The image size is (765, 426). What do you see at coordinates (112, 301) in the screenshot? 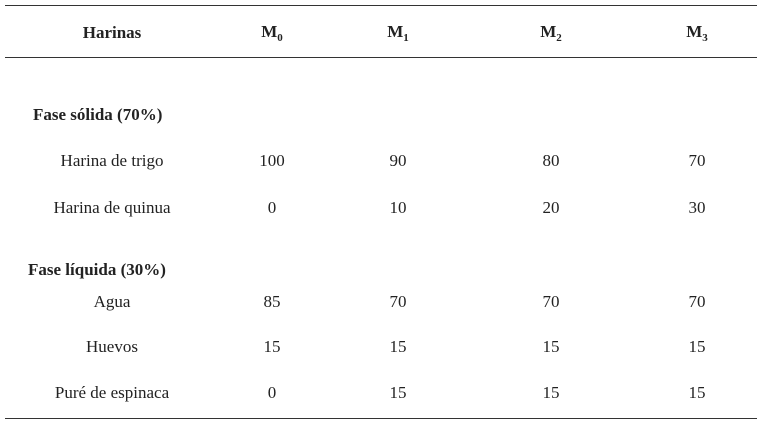
I see `row-label: Agua` at bounding box center [112, 301].